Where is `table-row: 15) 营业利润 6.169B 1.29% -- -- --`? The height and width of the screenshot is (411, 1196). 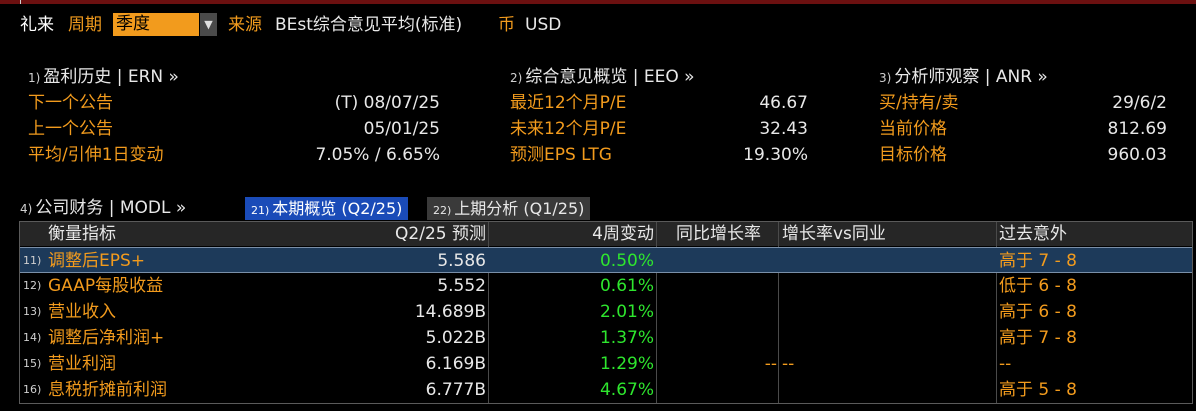 table-row: 15) 营业利润 6.169B 1.29% -- -- -- is located at coordinates (606, 364).